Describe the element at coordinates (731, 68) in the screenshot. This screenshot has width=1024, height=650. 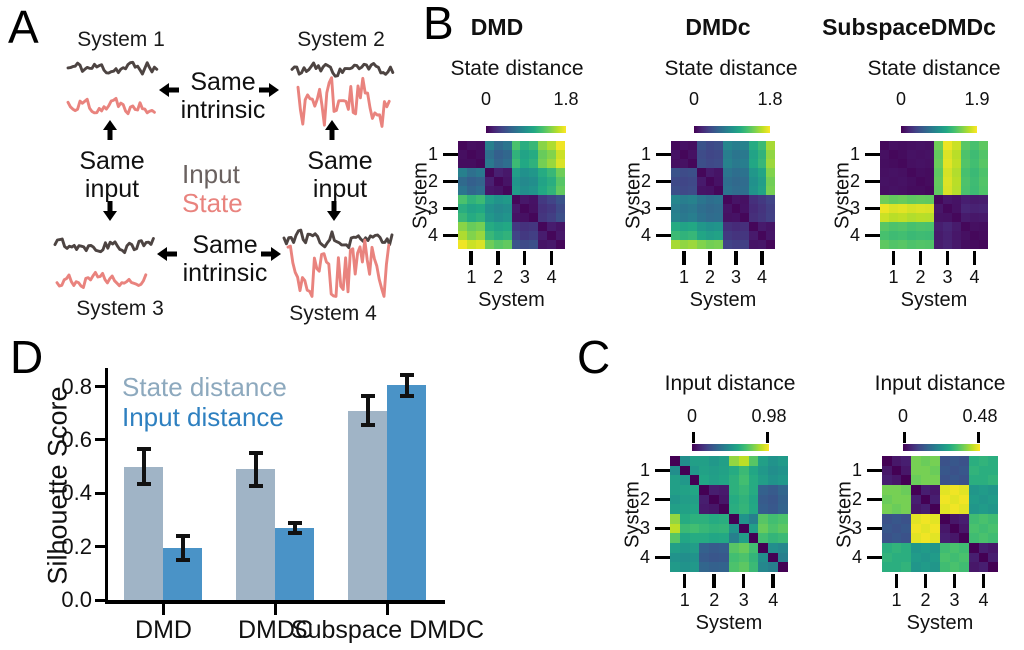
I see `colorbar-label-b-dmdc: State distance` at that location.